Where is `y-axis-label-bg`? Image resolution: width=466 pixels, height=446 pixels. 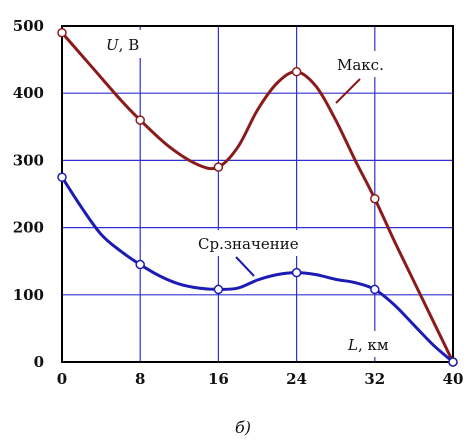
y-axis-label-bg is located at coordinates (132, 44).